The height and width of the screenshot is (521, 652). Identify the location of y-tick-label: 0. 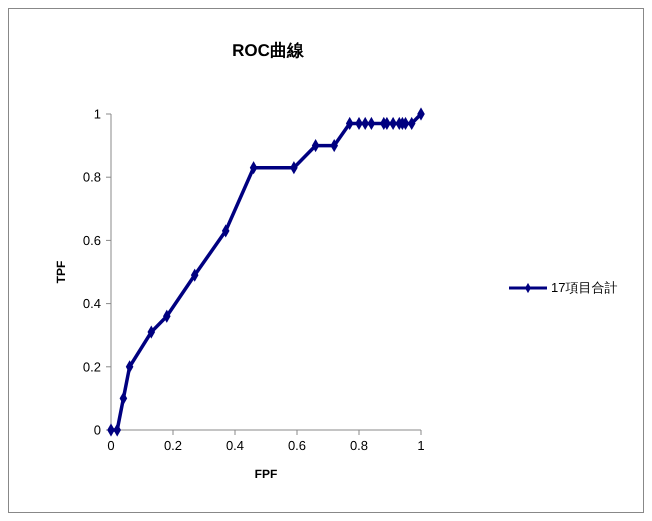
(97, 430).